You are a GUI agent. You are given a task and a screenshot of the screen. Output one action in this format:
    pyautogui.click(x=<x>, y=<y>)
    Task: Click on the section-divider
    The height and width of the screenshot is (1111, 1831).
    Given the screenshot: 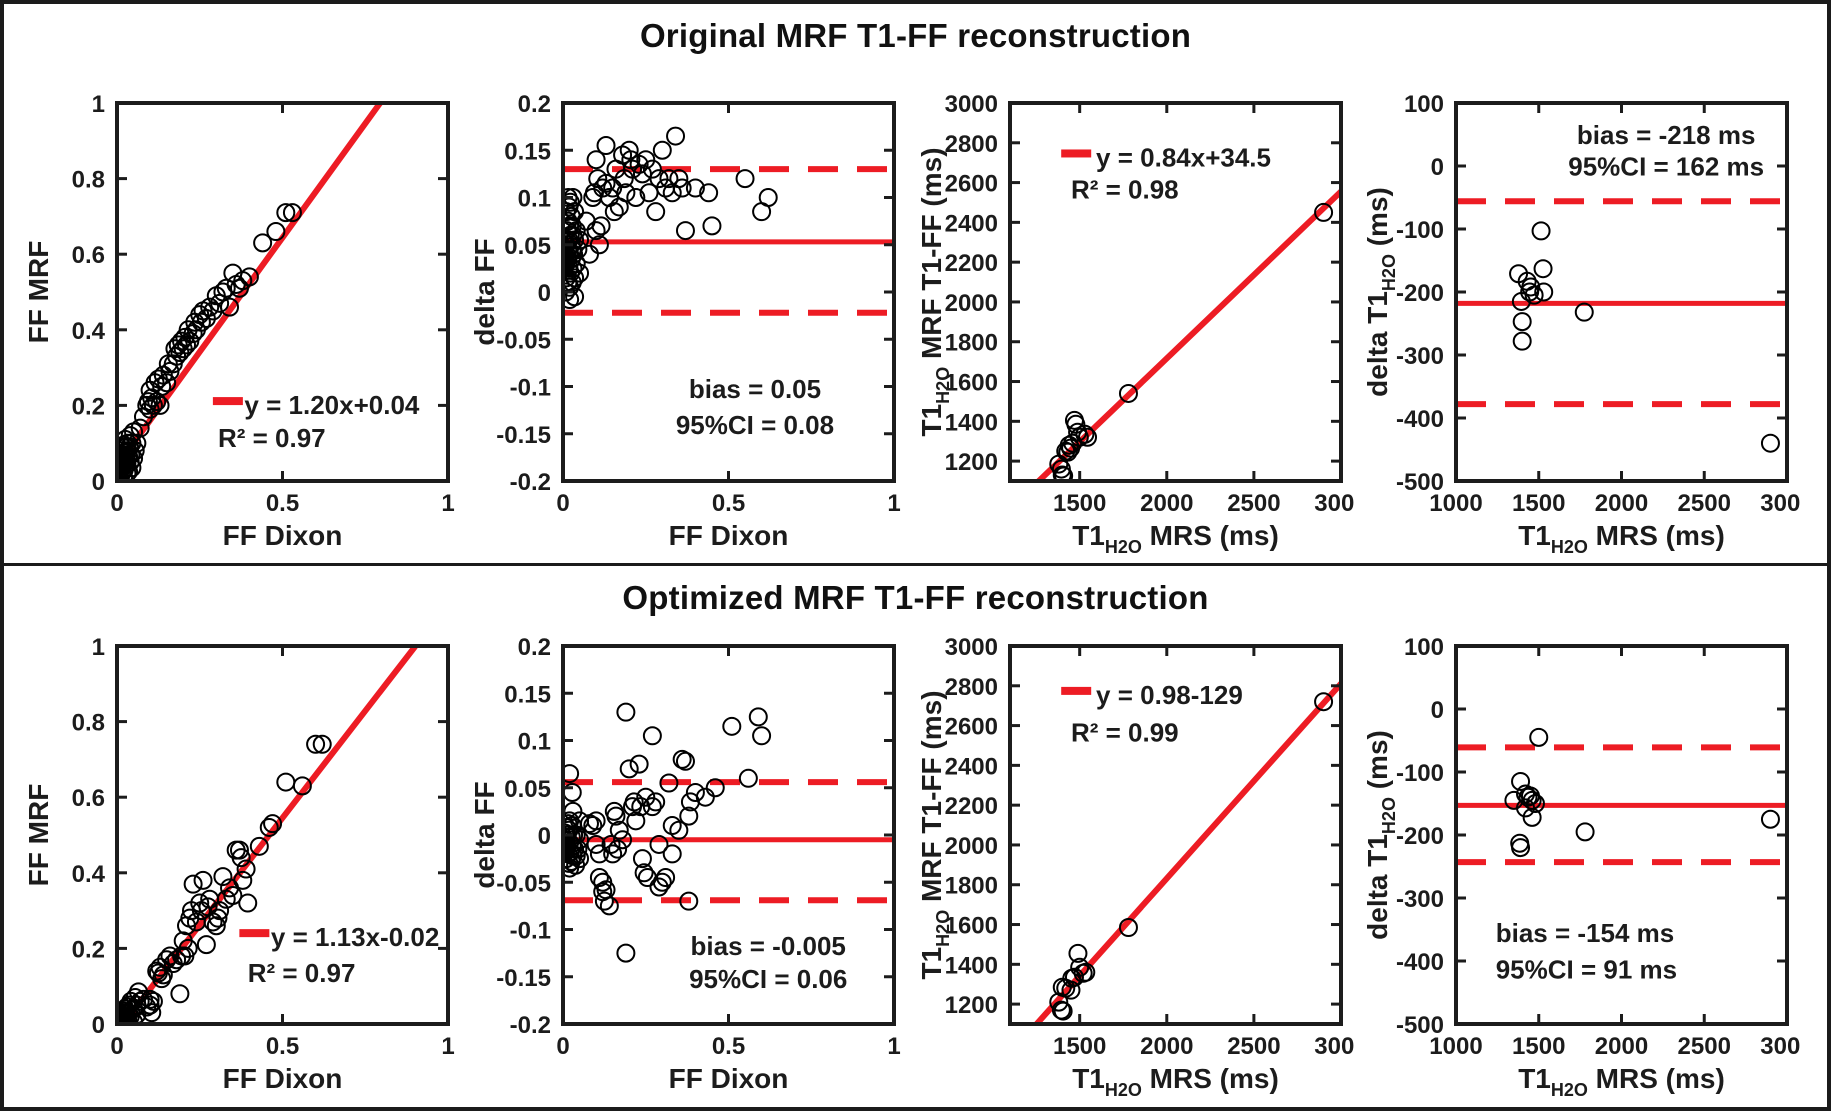 What is the action you would take?
    pyautogui.click(x=915, y=564)
    